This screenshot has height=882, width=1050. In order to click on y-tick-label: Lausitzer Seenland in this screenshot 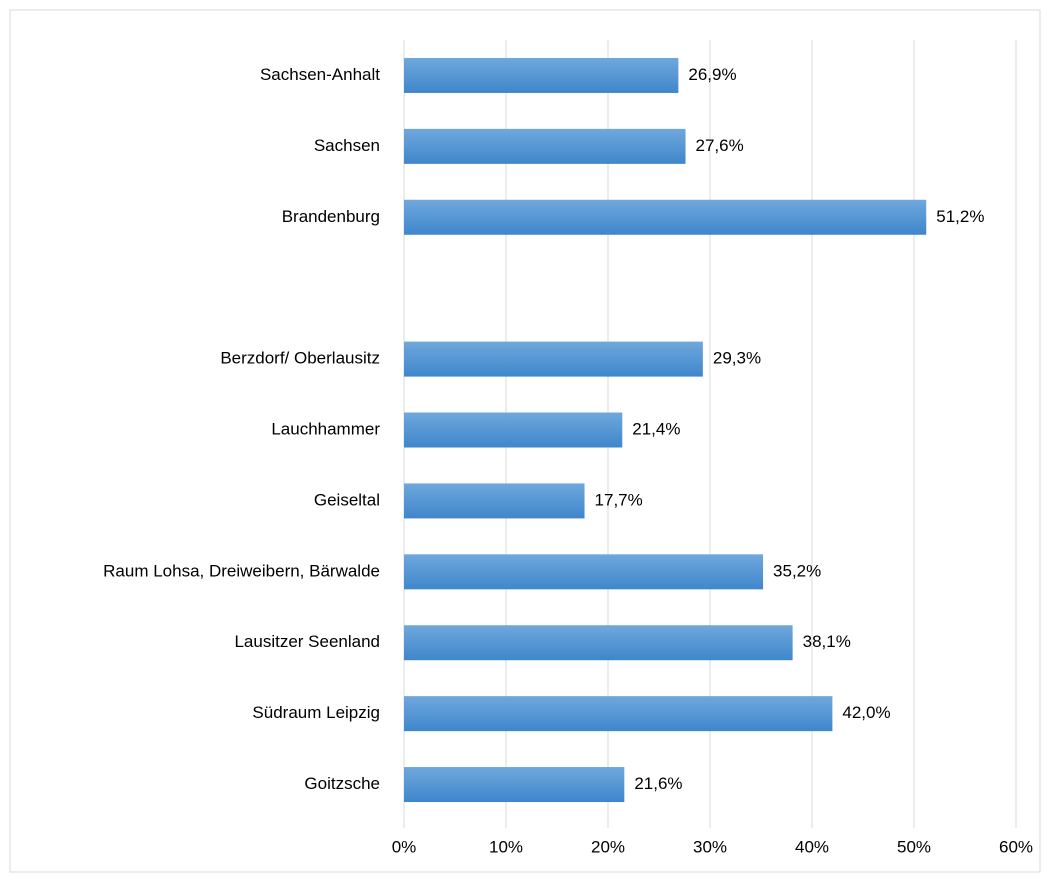, I will do `click(307, 641)`.